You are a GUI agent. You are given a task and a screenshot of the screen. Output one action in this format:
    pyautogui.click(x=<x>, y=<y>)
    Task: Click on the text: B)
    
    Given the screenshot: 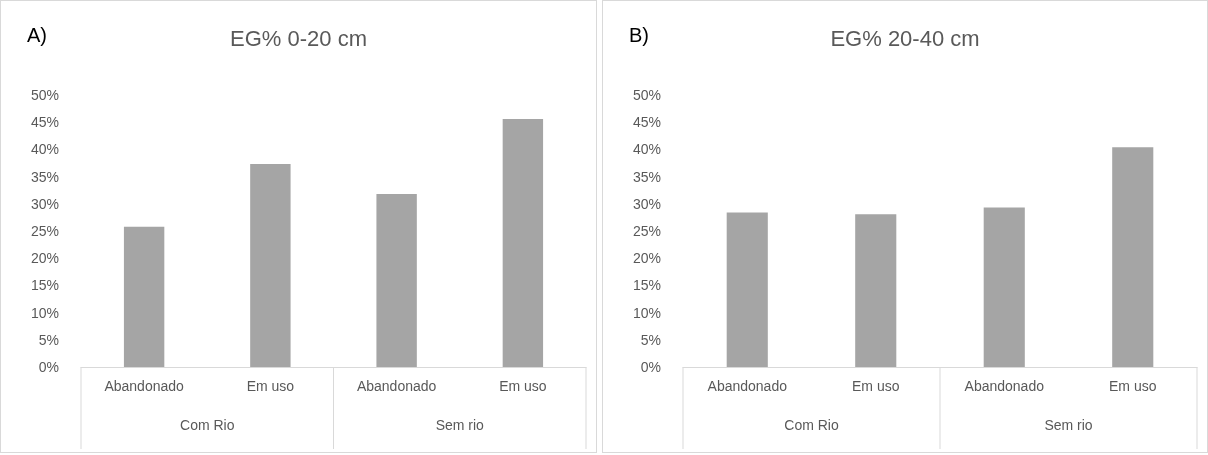 What is the action you would take?
    pyautogui.click(x=639, y=35)
    